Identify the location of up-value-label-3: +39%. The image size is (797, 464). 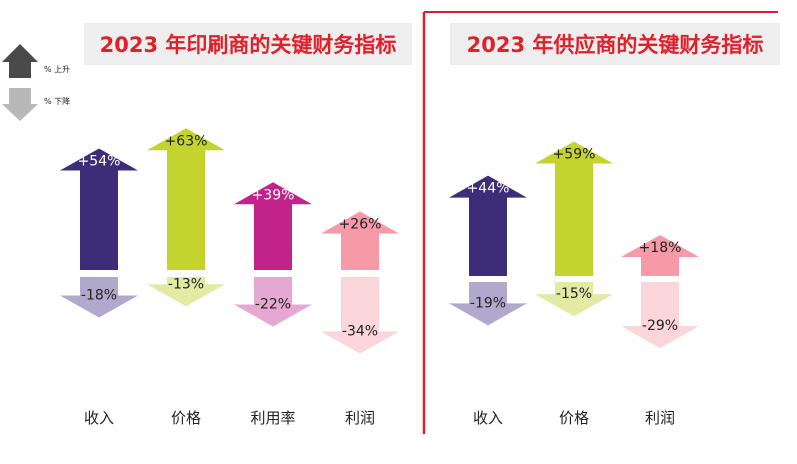
(273, 195).